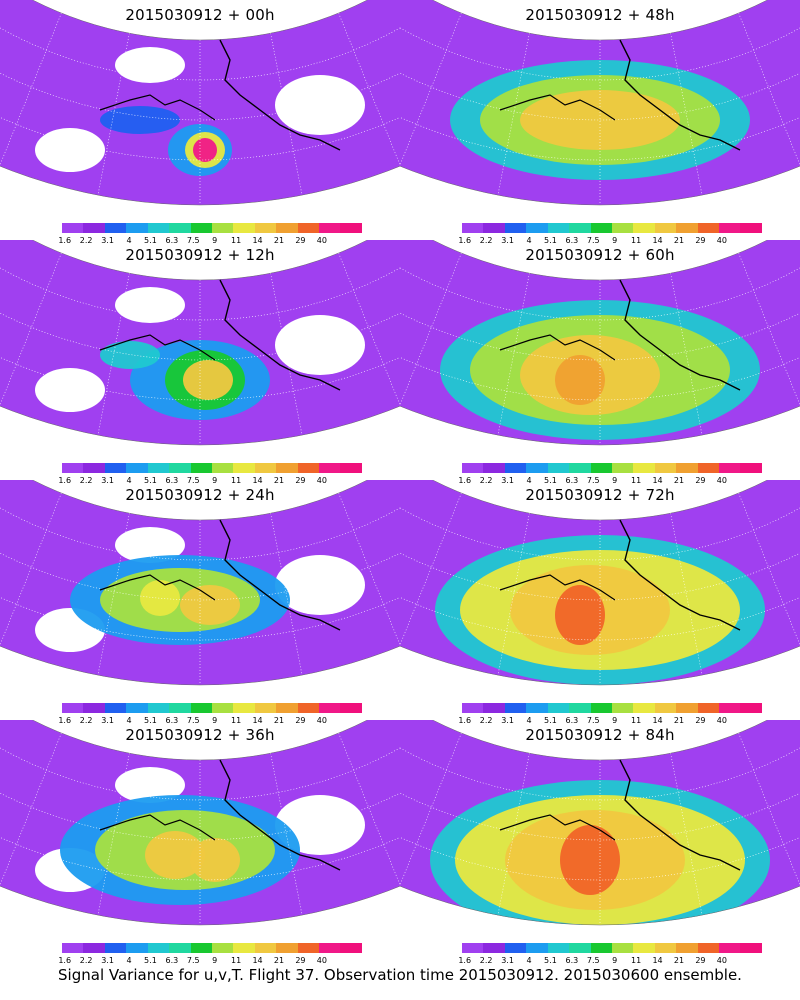  Describe the element at coordinates (200, 495) in the screenshot. I see `panel-title: 2015030912 + 24h` at that location.